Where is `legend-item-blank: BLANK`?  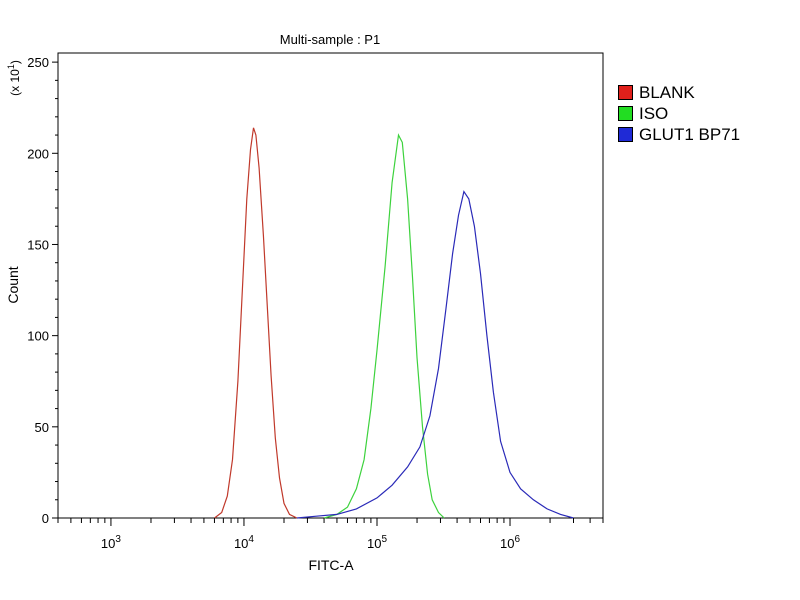
legend-item-blank: BLANK is located at coordinates (679, 92).